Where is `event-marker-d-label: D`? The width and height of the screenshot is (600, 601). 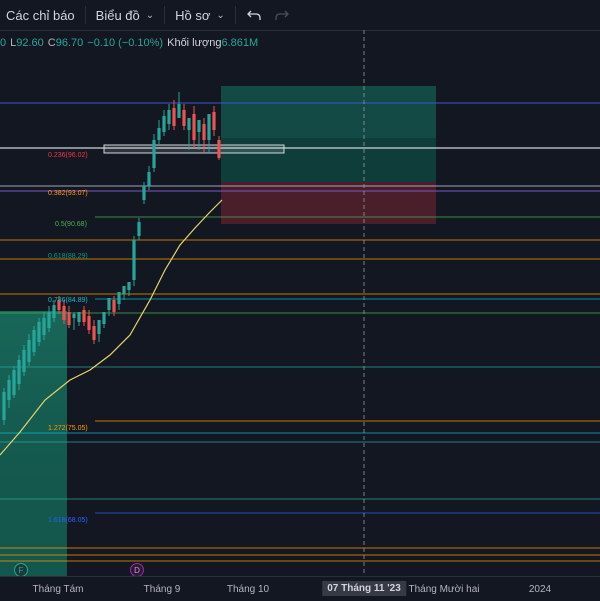
event-marker-d-label: D is located at coordinates (137, 570).